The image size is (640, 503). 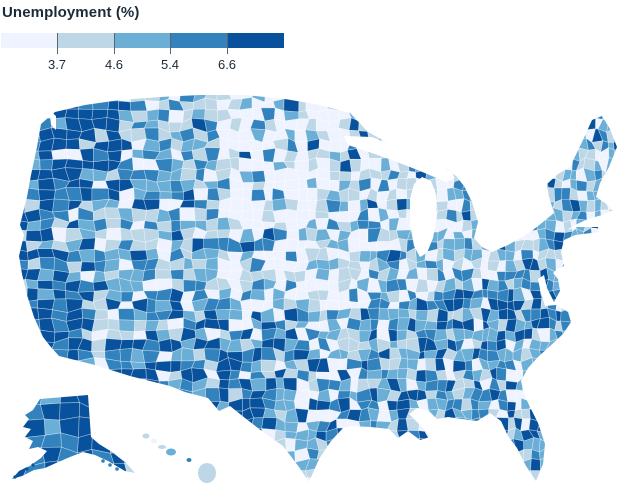 I want to click on hawaii-islands, so click(x=179, y=458).